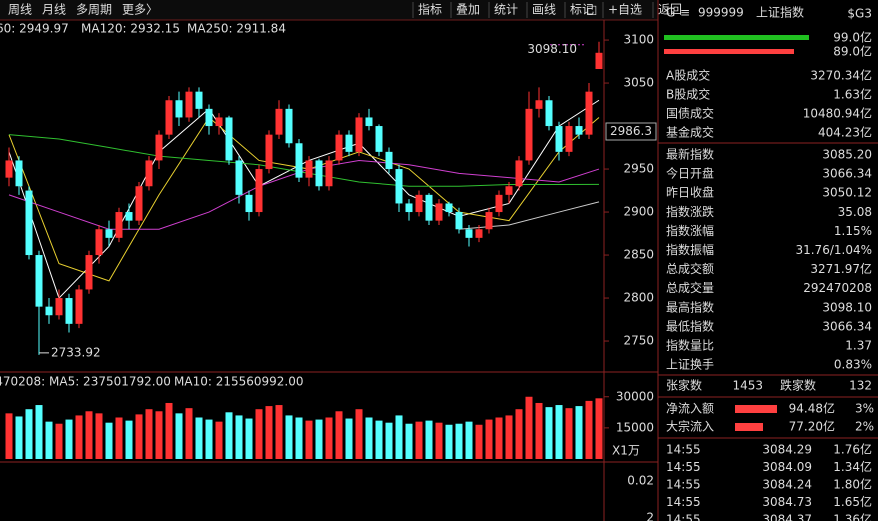  I want to click on flow-value: 77.20亿, so click(812, 426).